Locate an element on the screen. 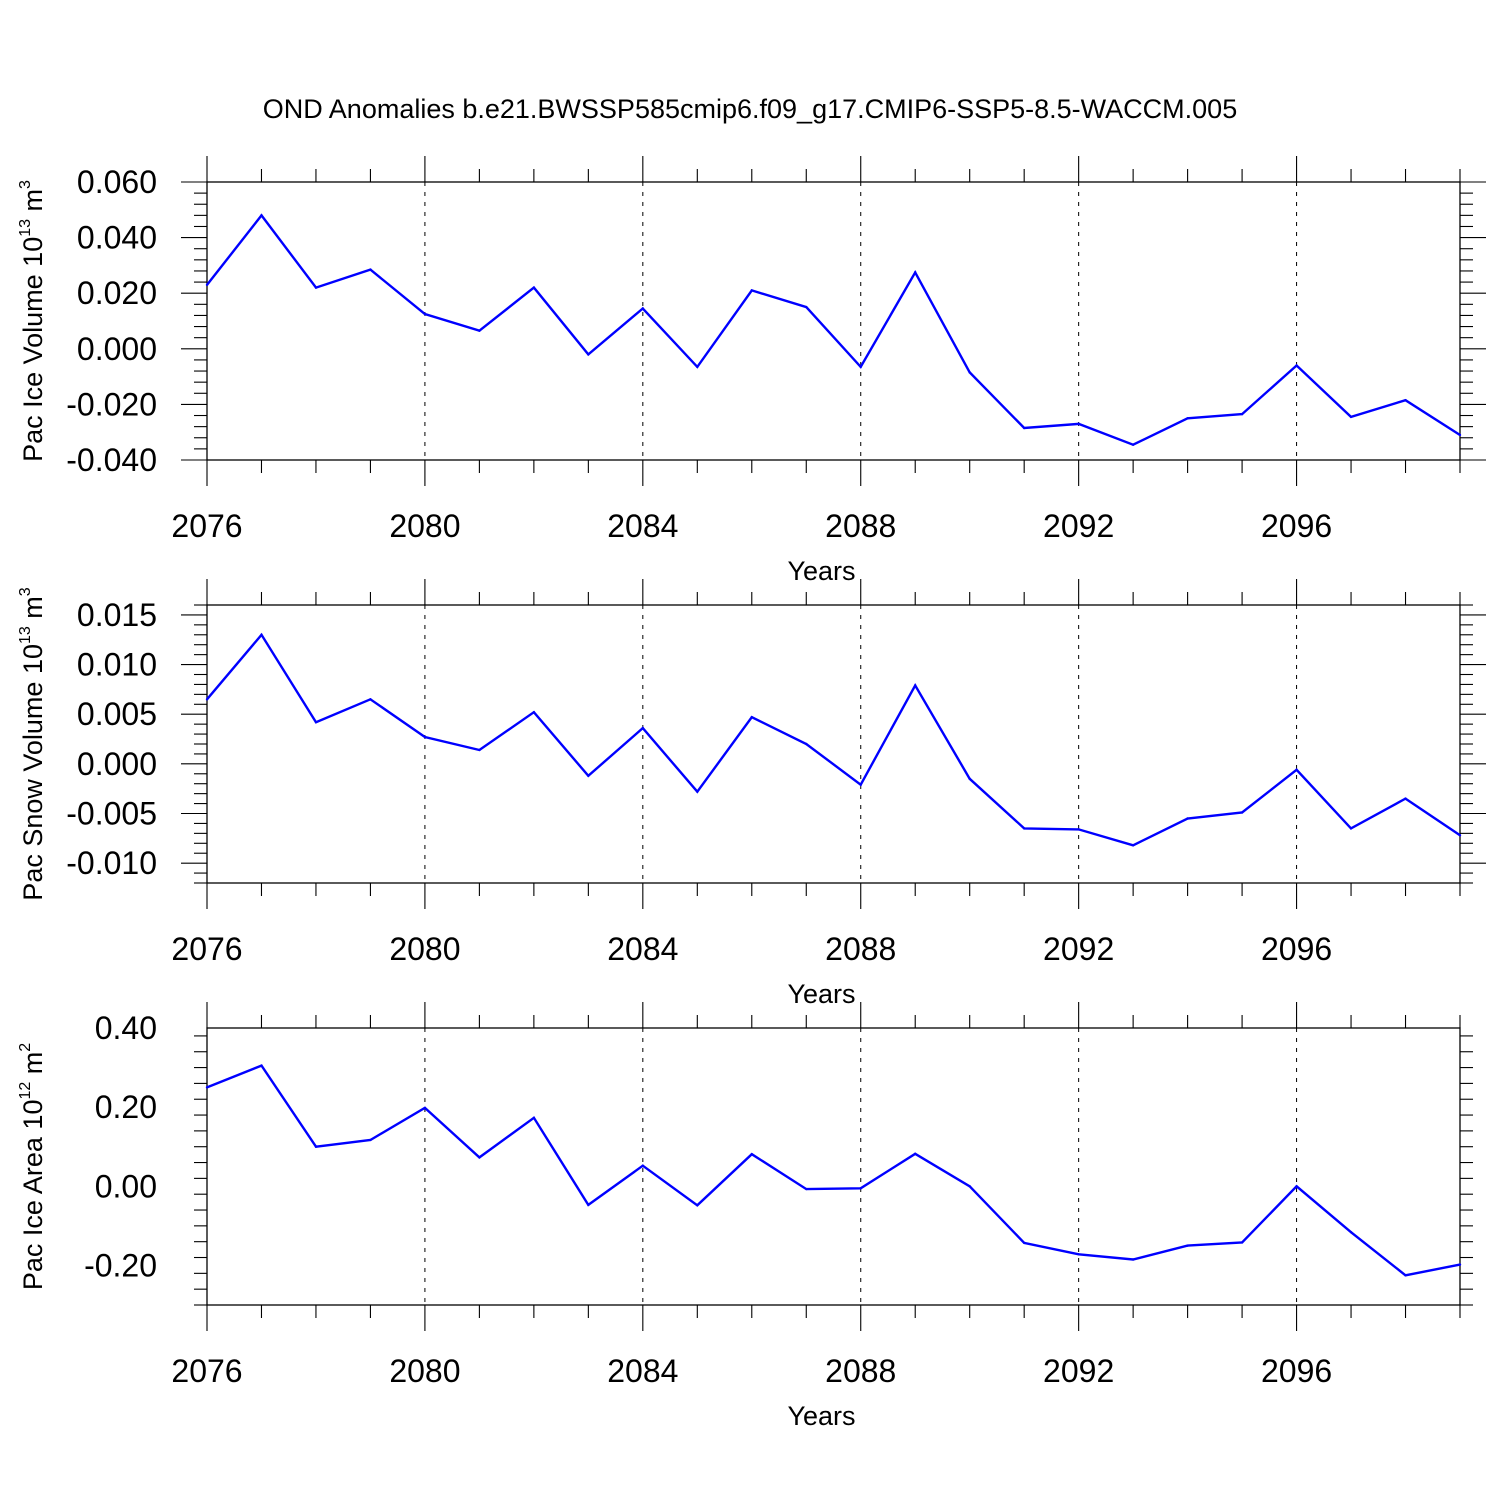 This screenshot has width=1500, height=1500. y-tick-label: -0.005 is located at coordinates (111, 814).